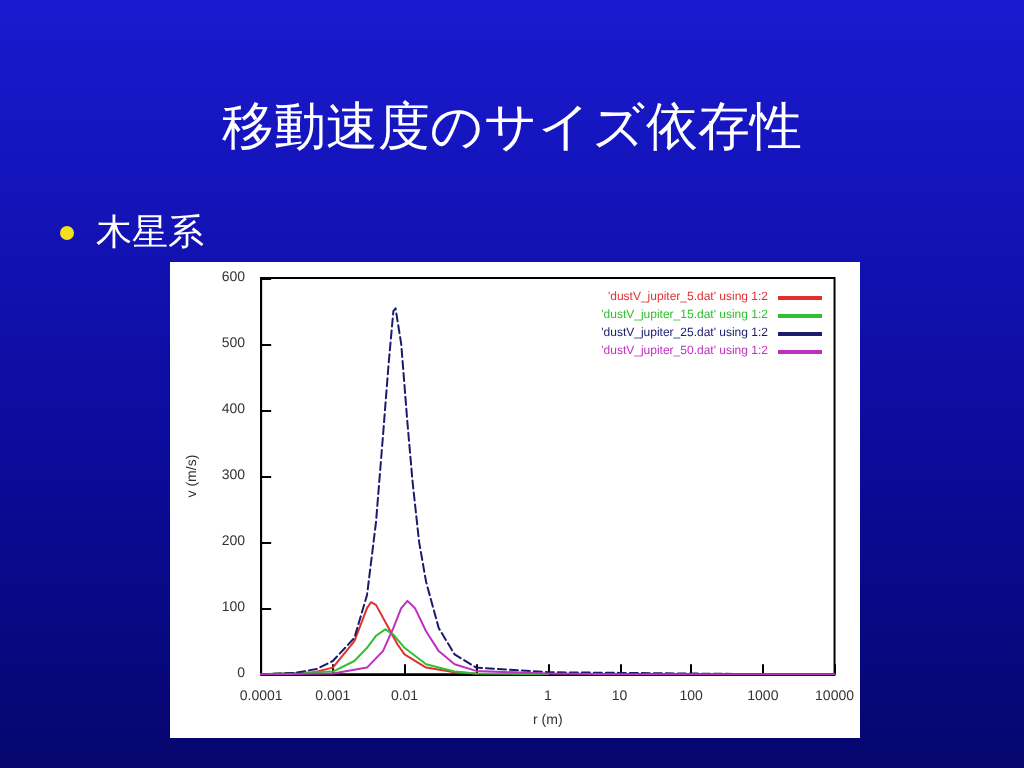 The height and width of the screenshot is (768, 1024). I want to click on chart-subtitle: 木星系, so click(150, 233).